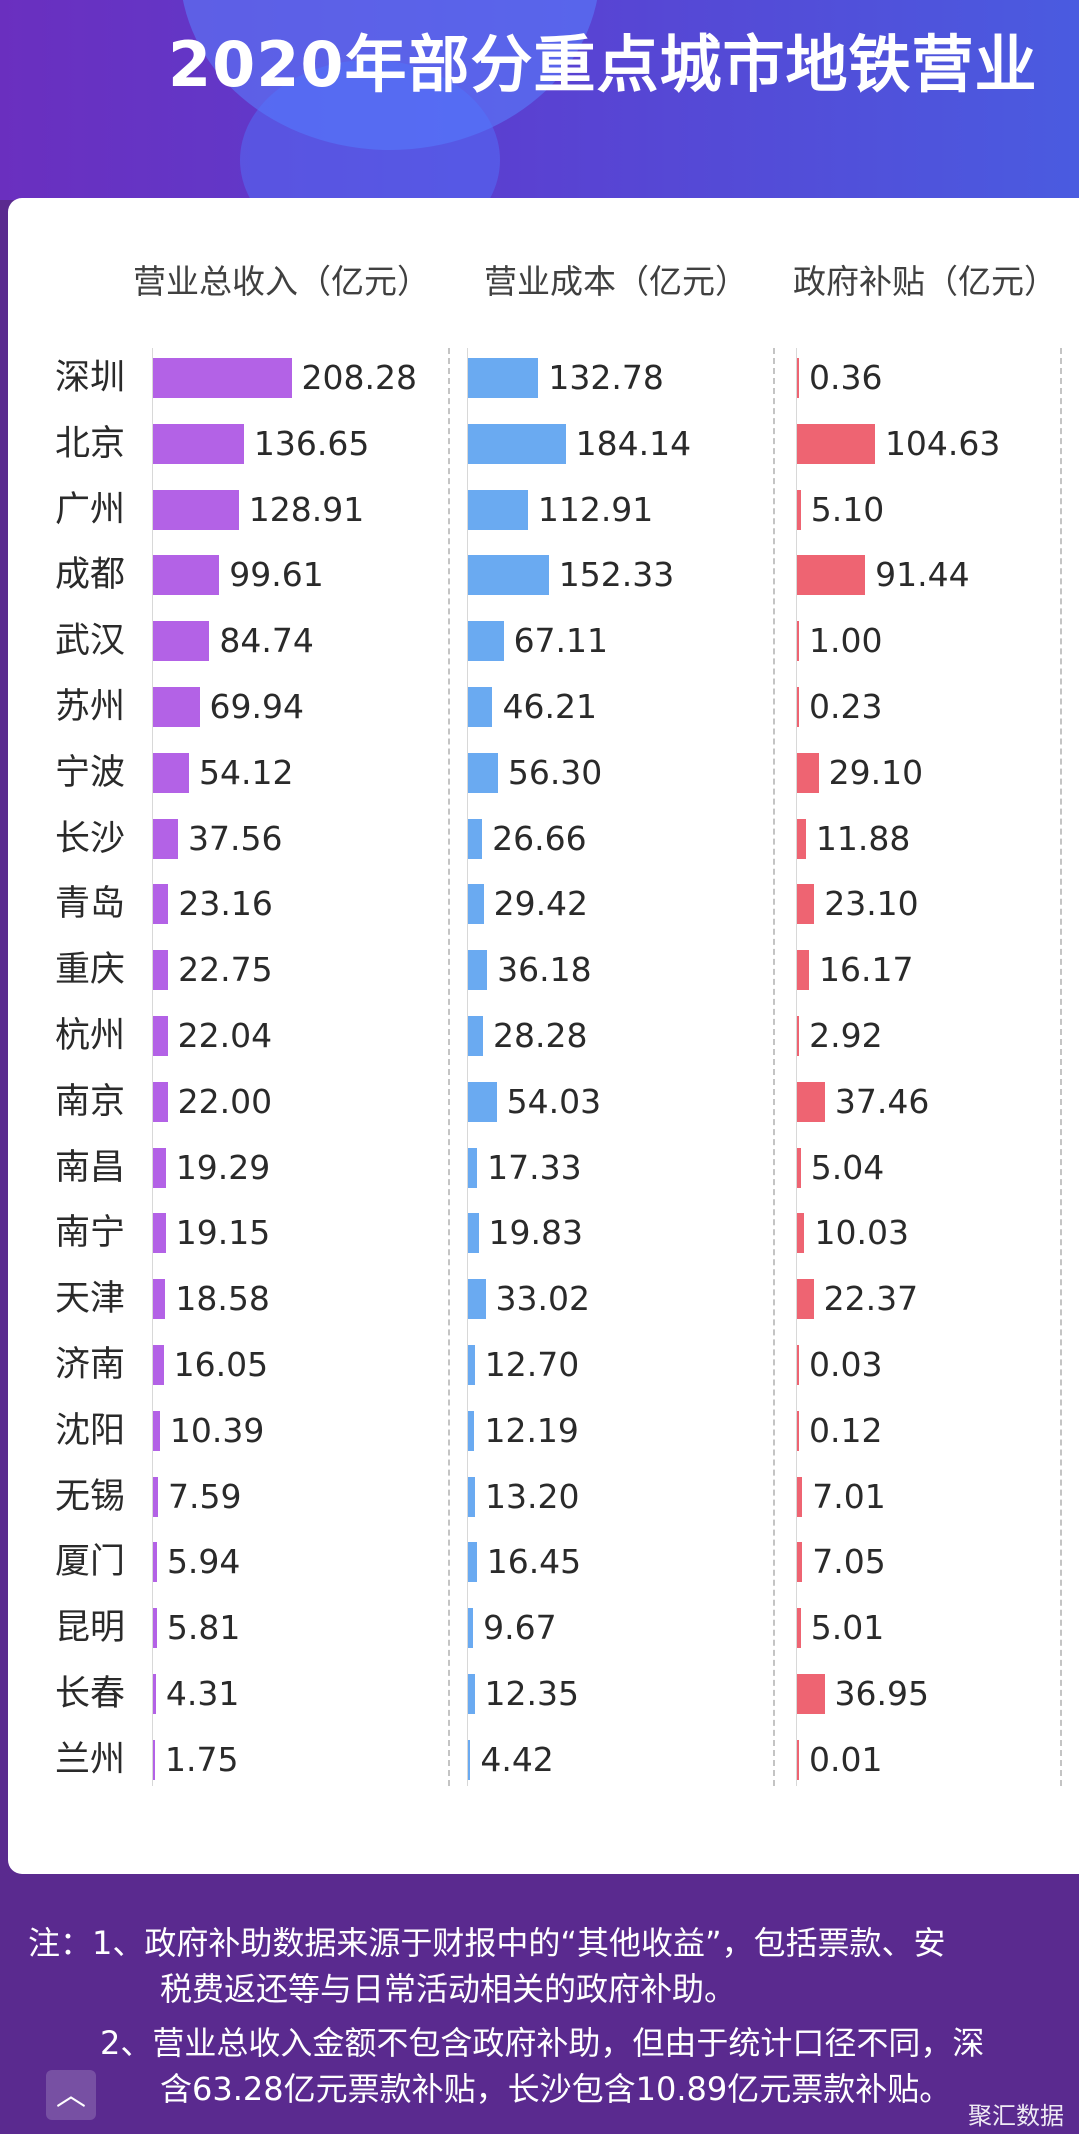 Image resolution: width=1079 pixels, height=2134 pixels. What do you see at coordinates (90, 1562) in the screenshot?
I see `category-label: 厦门` at bounding box center [90, 1562].